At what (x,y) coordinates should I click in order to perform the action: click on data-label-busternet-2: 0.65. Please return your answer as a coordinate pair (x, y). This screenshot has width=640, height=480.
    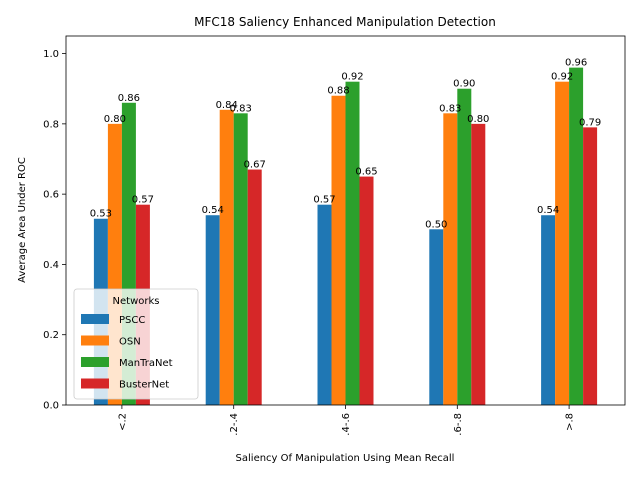
    Looking at the image, I should click on (366, 172).